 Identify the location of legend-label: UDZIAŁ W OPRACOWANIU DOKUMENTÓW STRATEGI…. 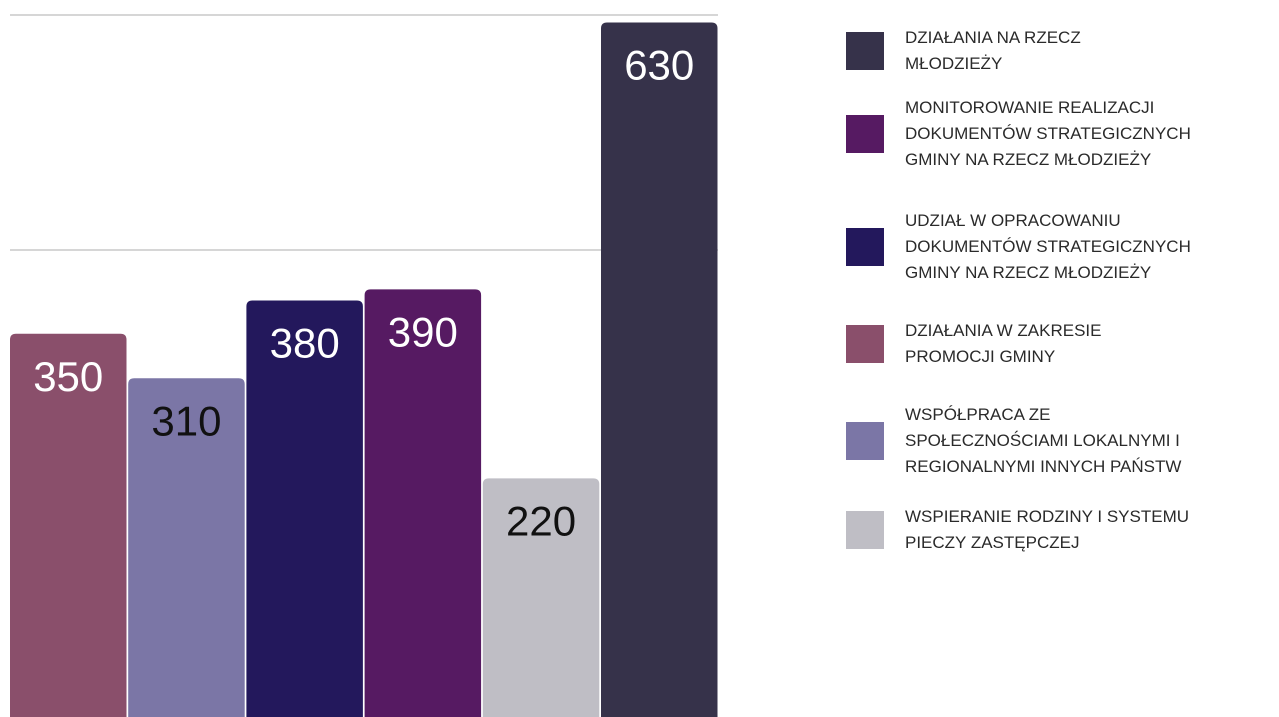
(1048, 246).